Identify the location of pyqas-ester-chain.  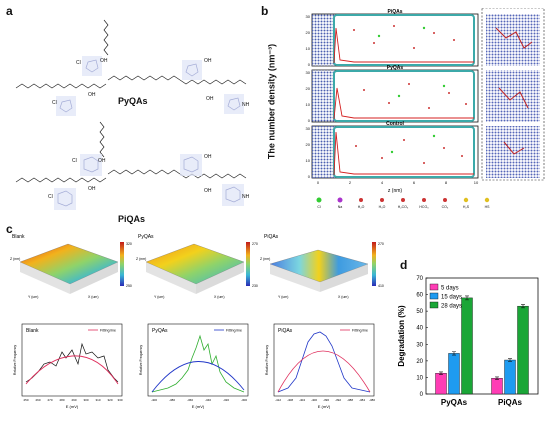
(144, 78).